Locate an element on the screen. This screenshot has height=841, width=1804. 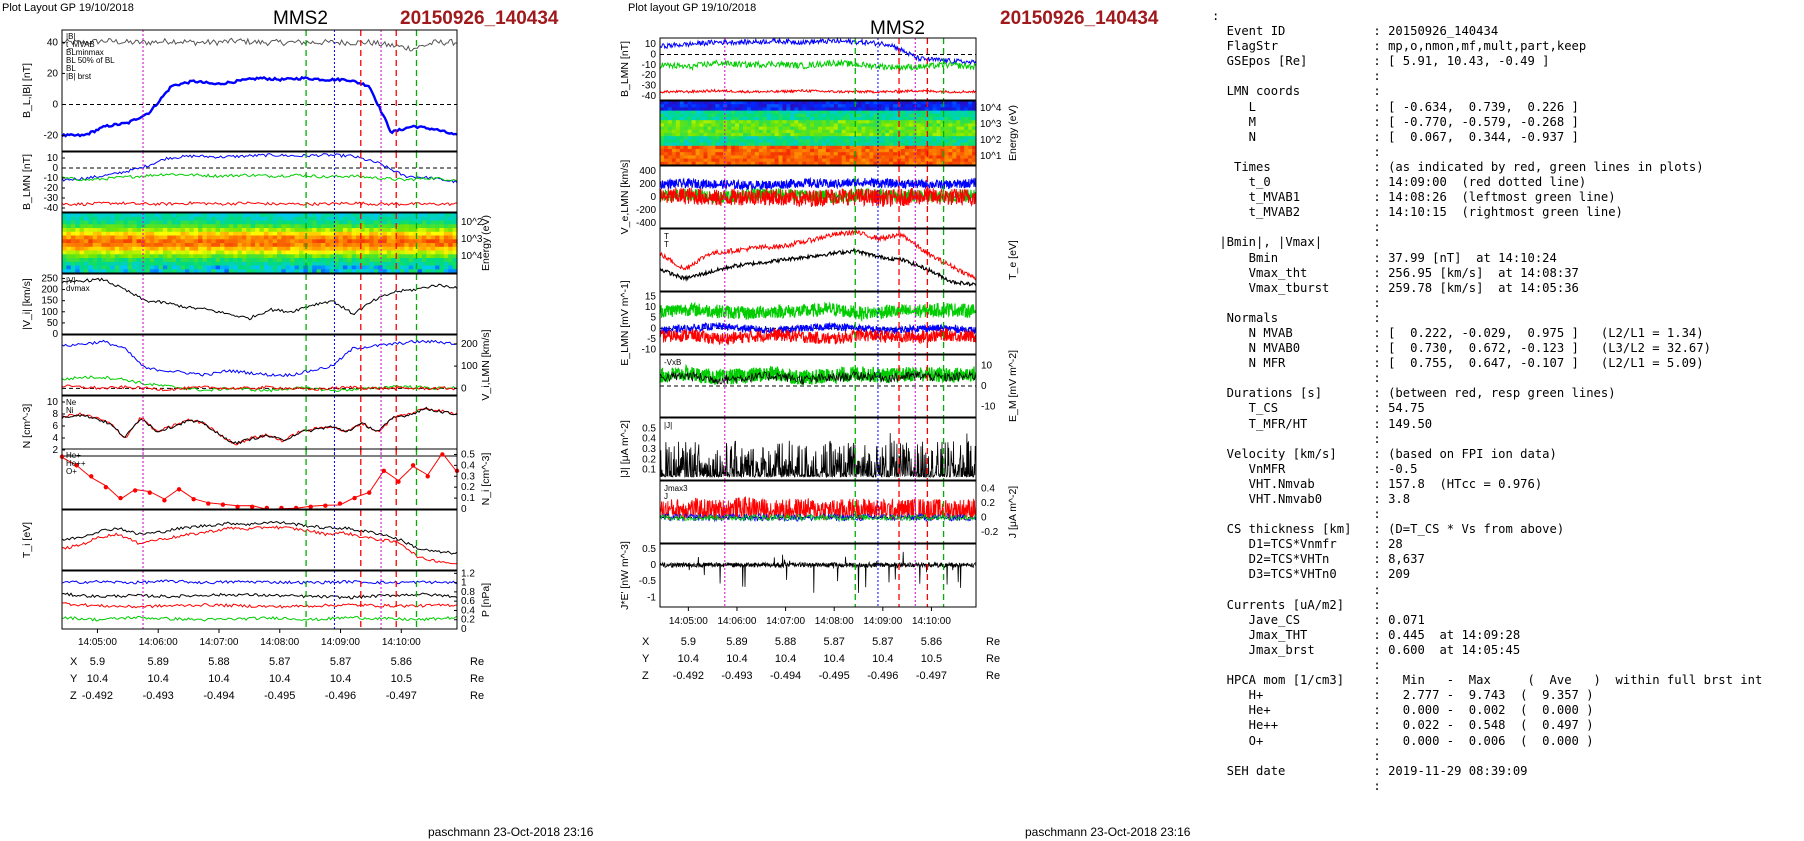
y-tick-label: -10 is located at coordinates (51, 178).